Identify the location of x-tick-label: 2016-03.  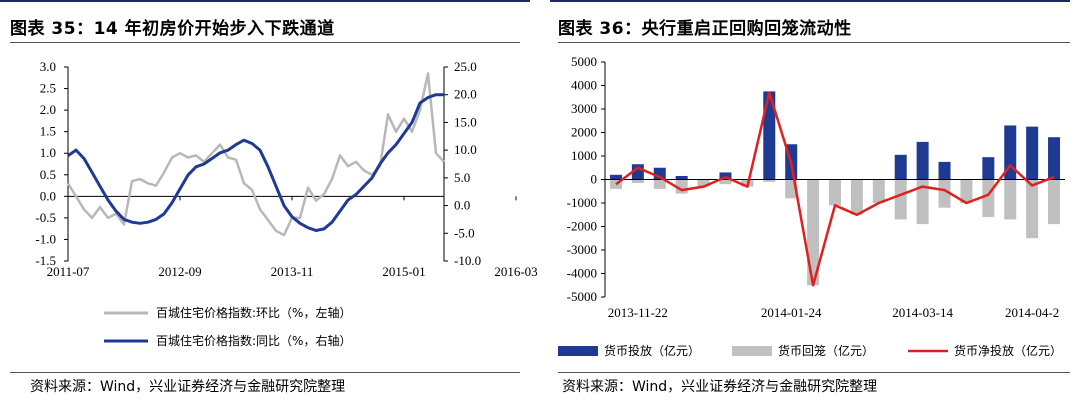
(515, 271).